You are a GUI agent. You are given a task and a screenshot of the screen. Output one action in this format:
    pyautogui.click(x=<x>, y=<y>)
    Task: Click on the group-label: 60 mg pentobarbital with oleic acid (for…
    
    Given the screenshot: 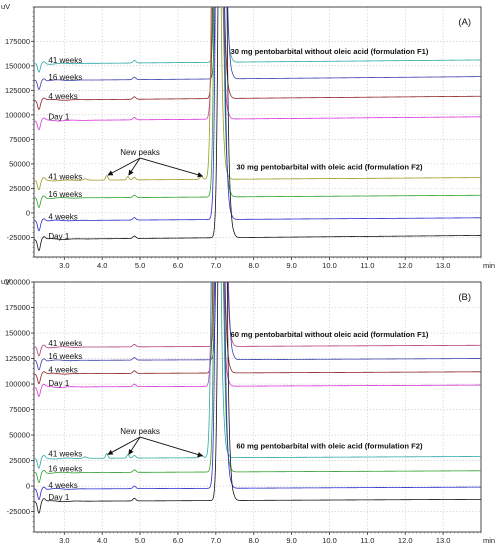 What is the action you would take?
    pyautogui.click(x=329, y=445)
    